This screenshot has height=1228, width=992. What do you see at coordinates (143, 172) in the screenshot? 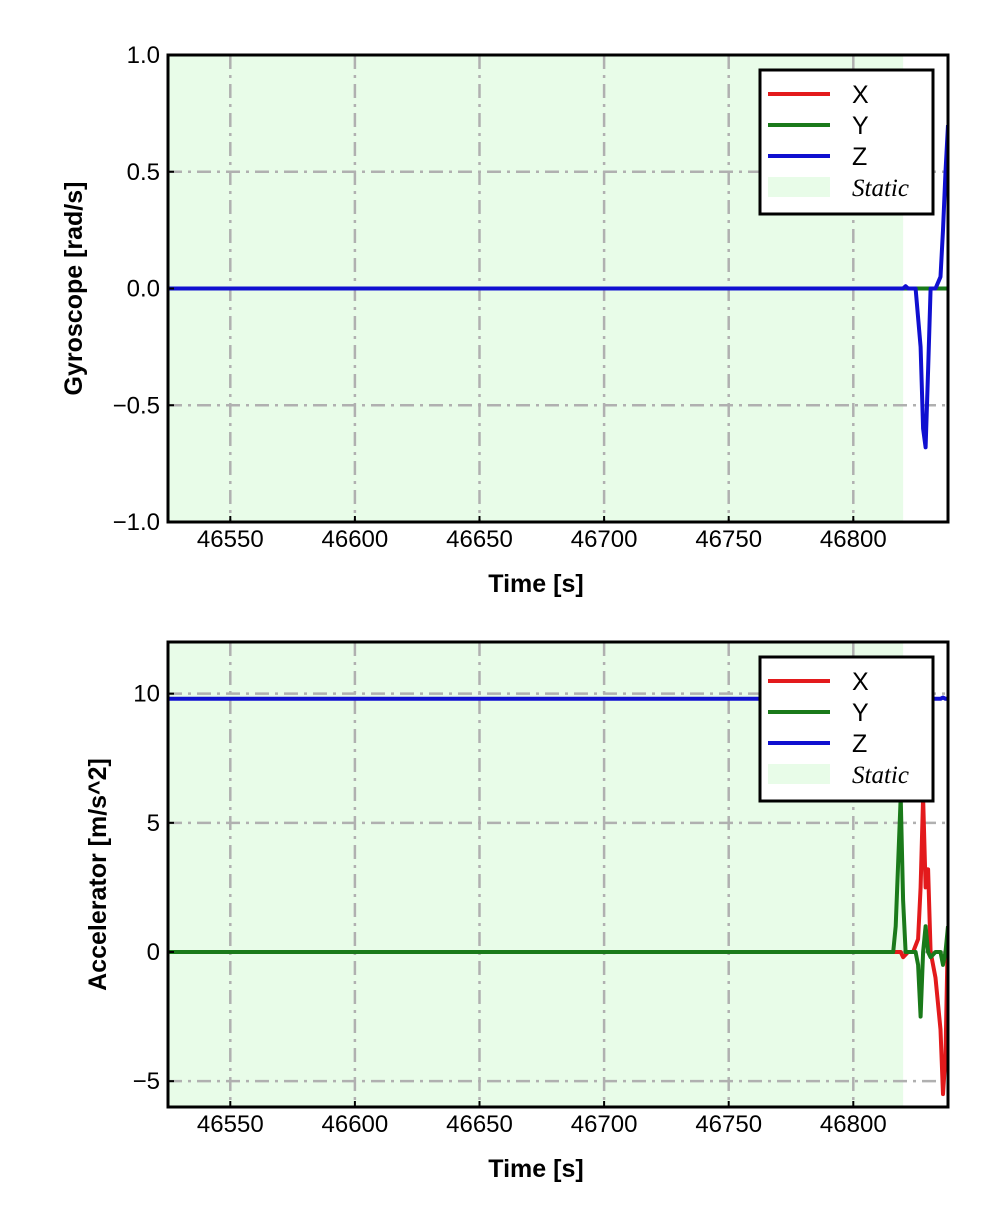
I see `y-tick-label: 0.5` at bounding box center [143, 172].